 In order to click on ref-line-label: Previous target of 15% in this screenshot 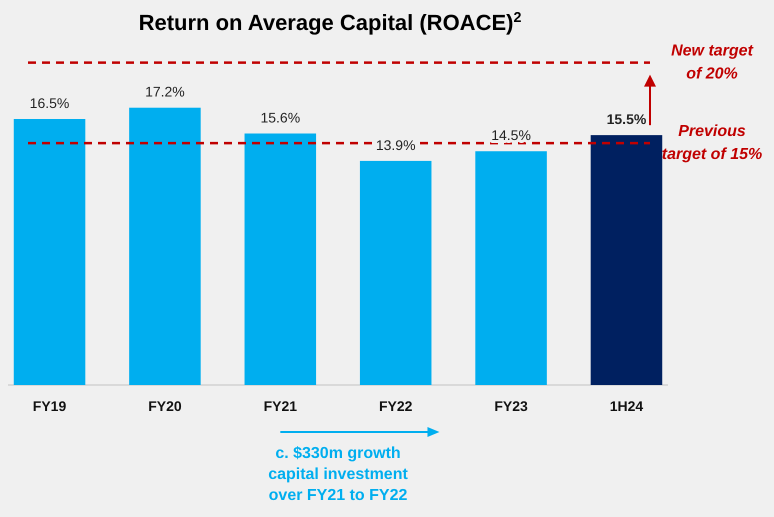, I will do `click(712, 143)`.